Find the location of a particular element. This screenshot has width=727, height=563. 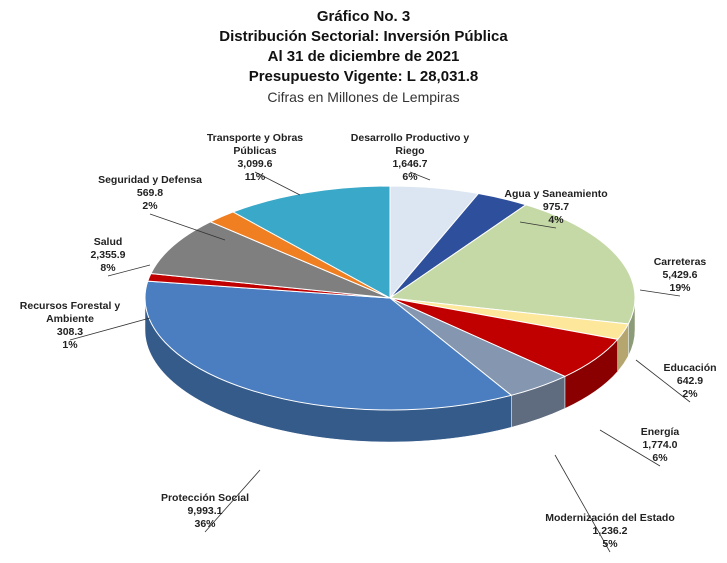

slice-label: Salud 2,355.9 8% is located at coordinates (108, 255).